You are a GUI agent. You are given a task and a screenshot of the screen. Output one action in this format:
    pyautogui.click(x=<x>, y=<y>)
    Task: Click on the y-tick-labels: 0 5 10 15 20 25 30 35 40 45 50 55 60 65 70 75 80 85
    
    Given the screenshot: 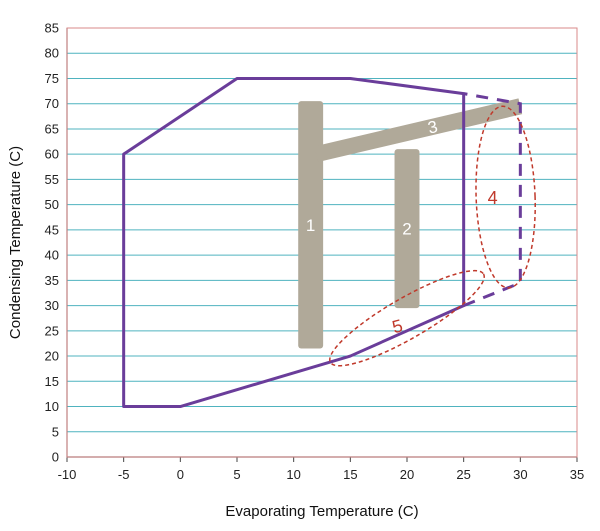 What is the action you would take?
    pyautogui.click(x=52, y=243)
    